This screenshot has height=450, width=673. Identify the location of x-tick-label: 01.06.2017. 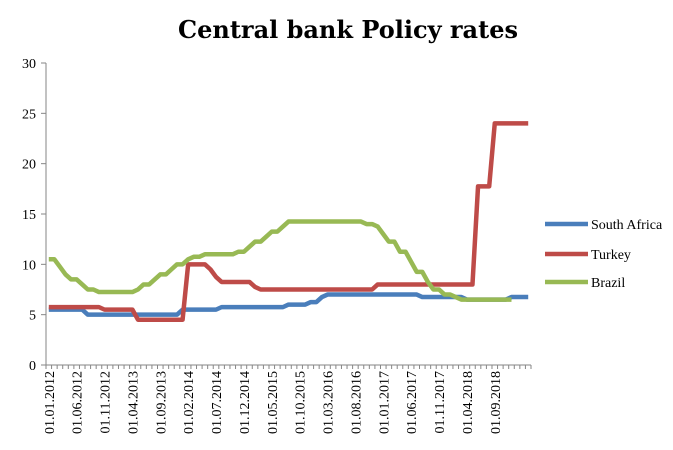
(412, 402).